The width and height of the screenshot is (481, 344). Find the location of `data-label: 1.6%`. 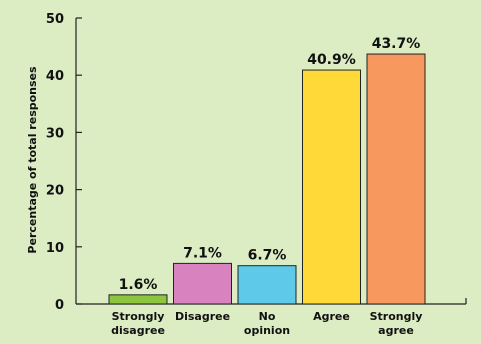

data-label: 1.6% is located at coordinates (138, 285).